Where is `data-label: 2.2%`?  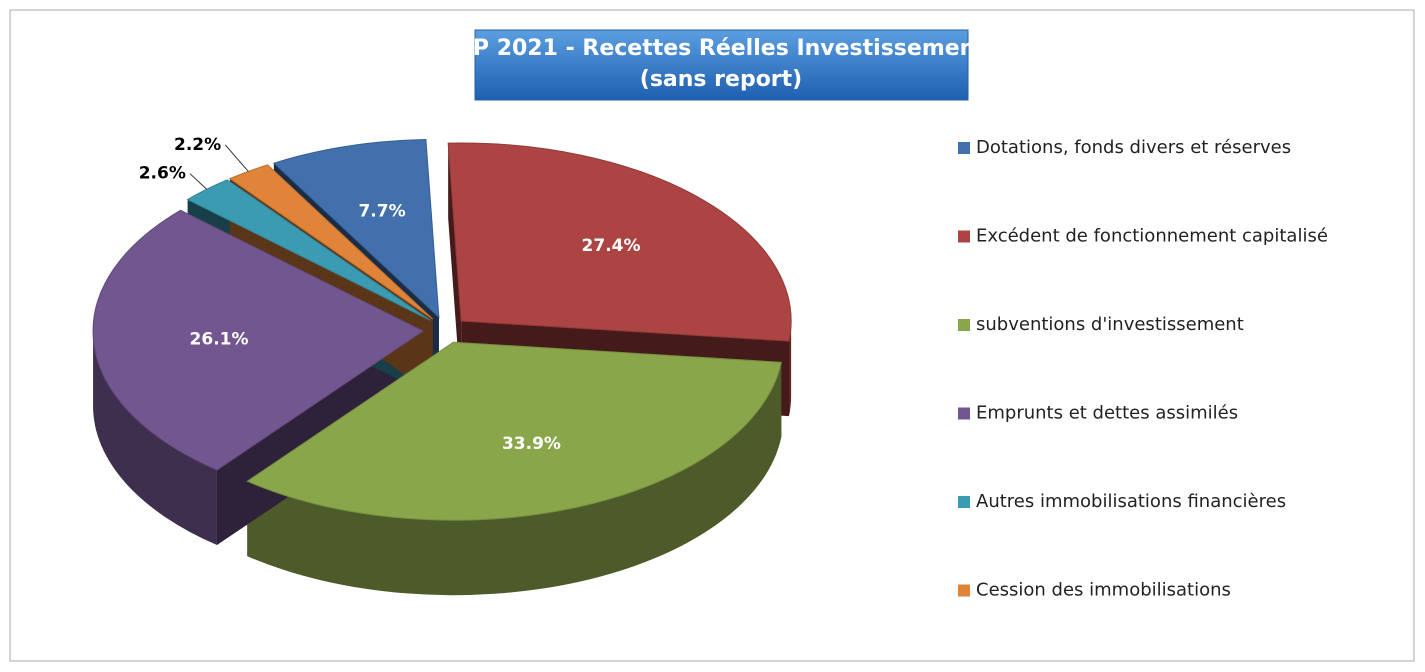 data-label: 2.2% is located at coordinates (197, 145).